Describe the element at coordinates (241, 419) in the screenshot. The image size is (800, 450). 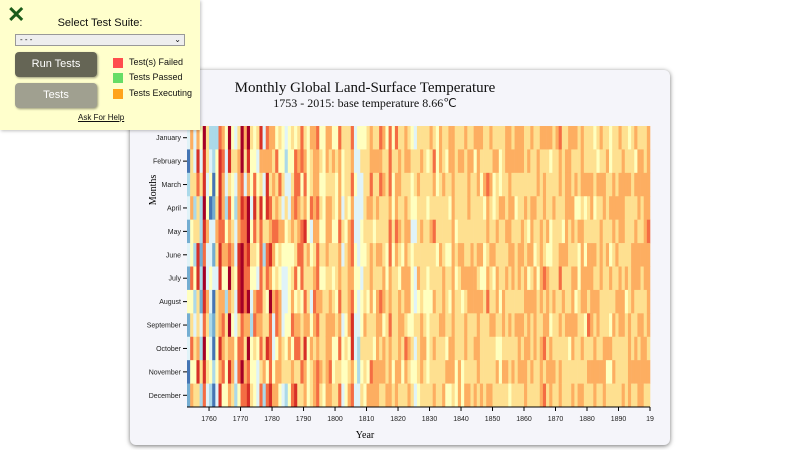
I see `x-tick-label: 1770` at that location.